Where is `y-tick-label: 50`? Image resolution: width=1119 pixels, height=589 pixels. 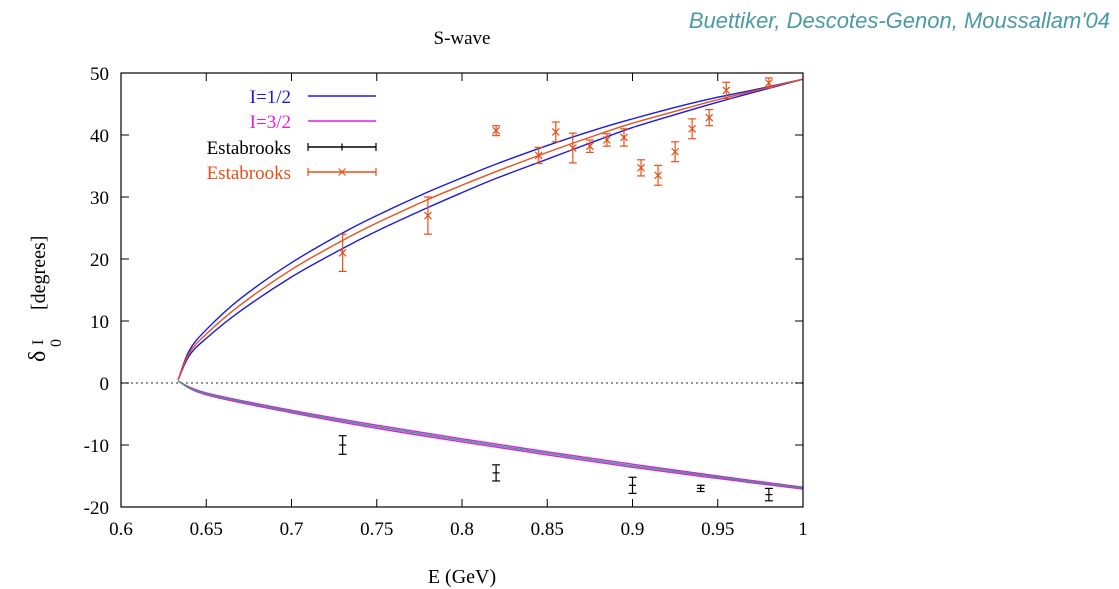
y-tick-label: 50 is located at coordinates (99, 74).